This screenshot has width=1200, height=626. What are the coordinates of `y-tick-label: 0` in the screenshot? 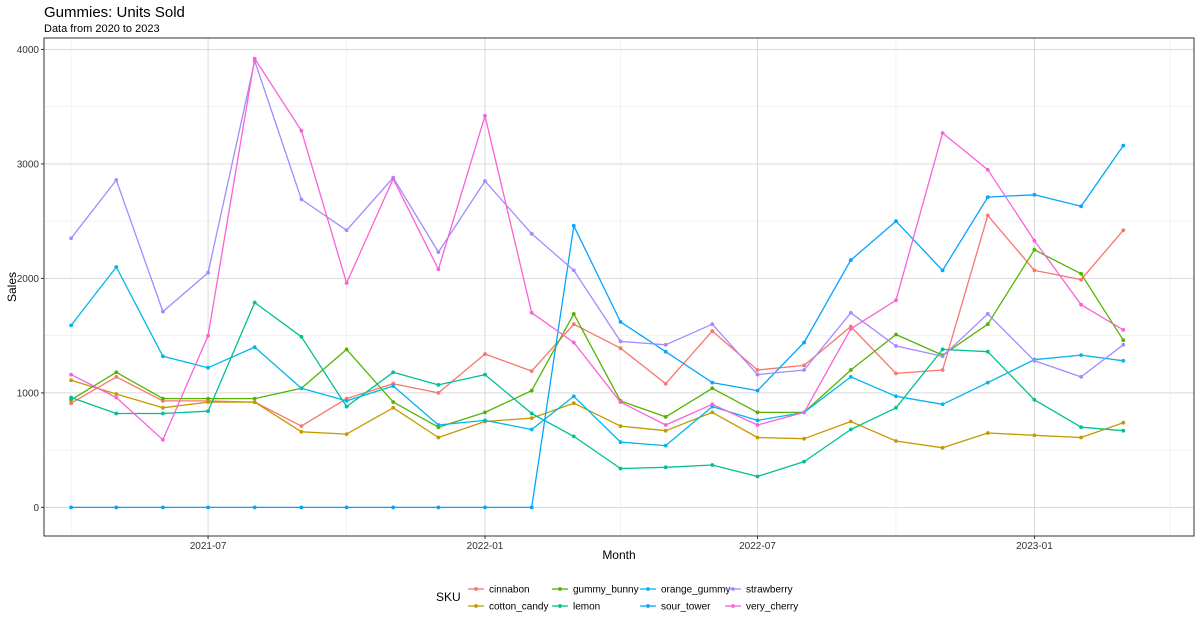 It's located at (36, 508).